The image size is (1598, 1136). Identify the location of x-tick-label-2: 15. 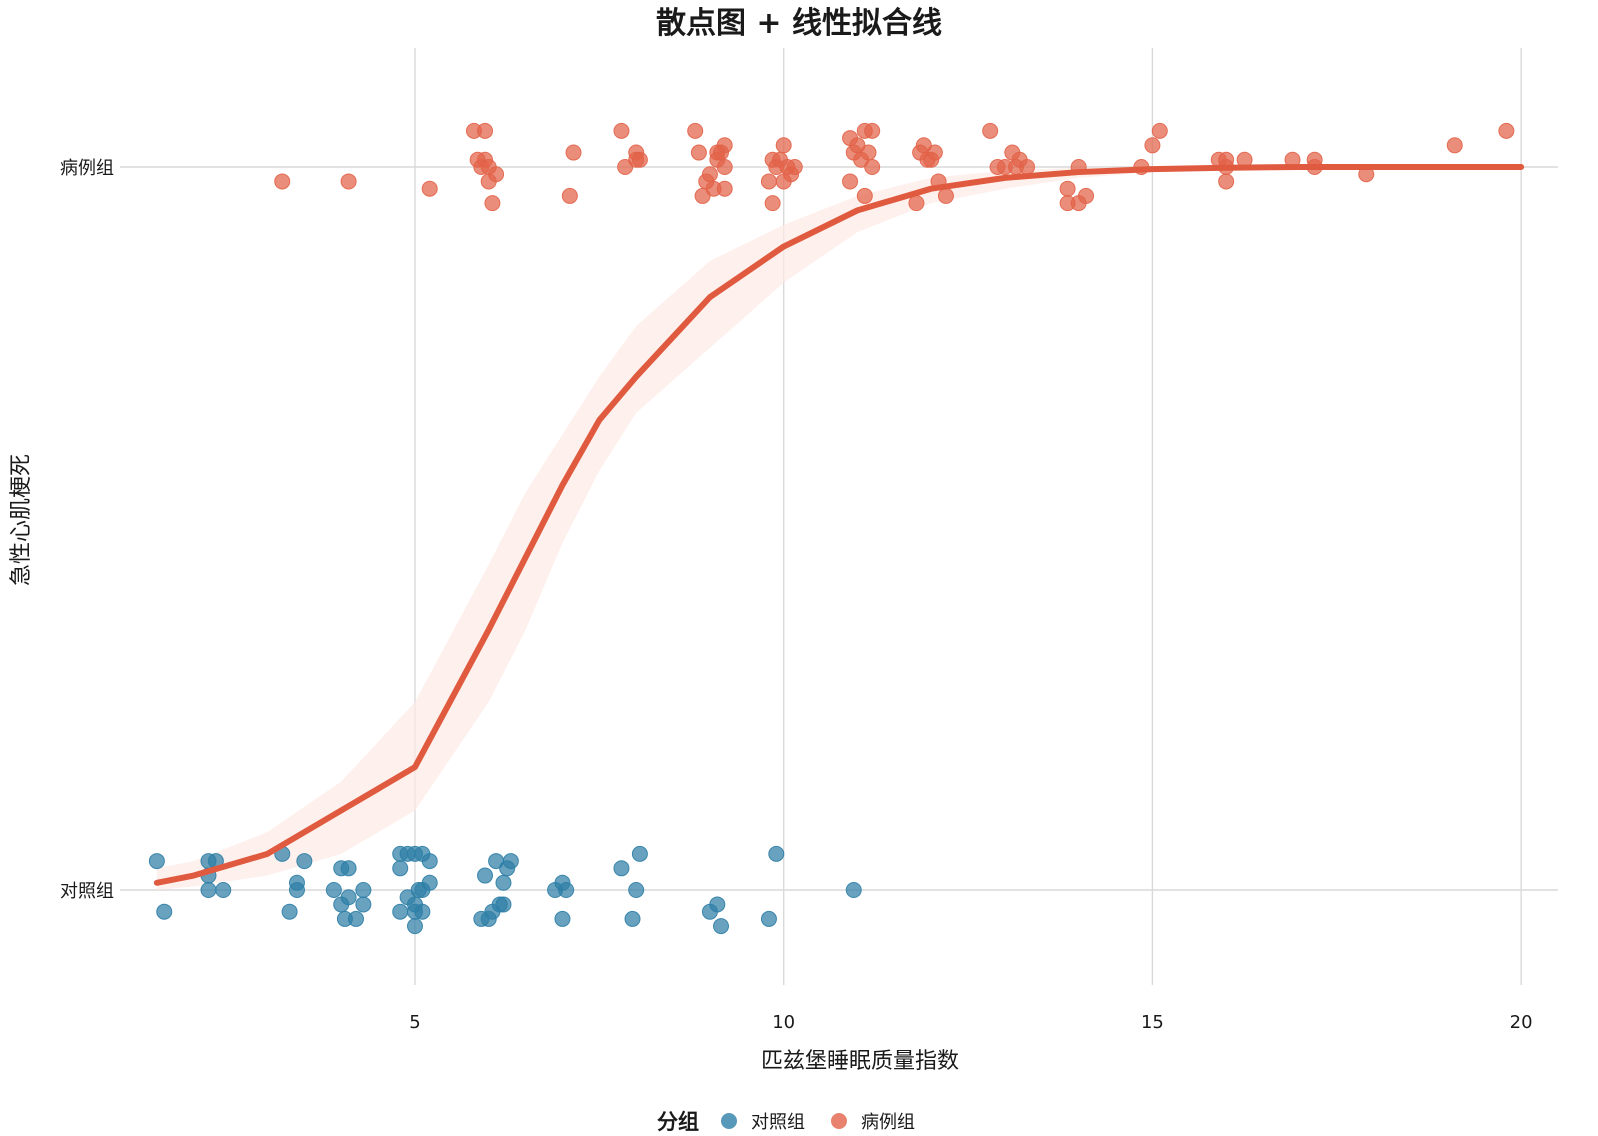
(1152, 1022).